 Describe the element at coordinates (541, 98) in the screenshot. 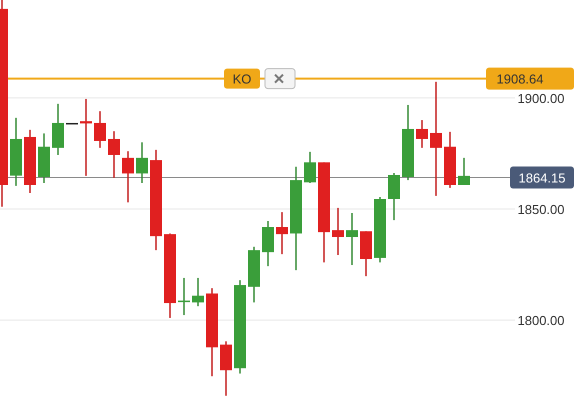

I see `y-tick-label: 1900.00` at that location.